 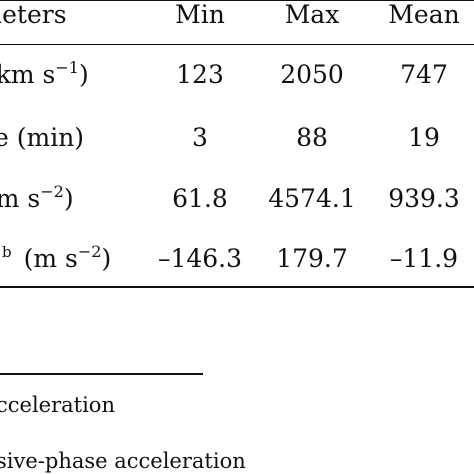 What do you see at coordinates (28, 74) in the screenshot?
I see `row-1-param-prefix: (km s` at bounding box center [28, 74].